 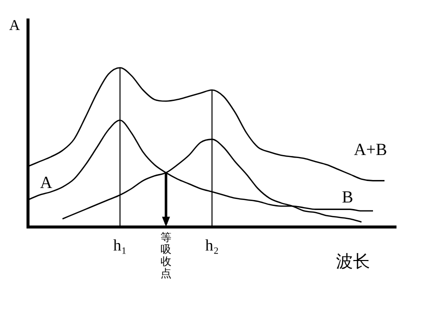 I want to click on series-label: A+B, so click(x=371, y=150).